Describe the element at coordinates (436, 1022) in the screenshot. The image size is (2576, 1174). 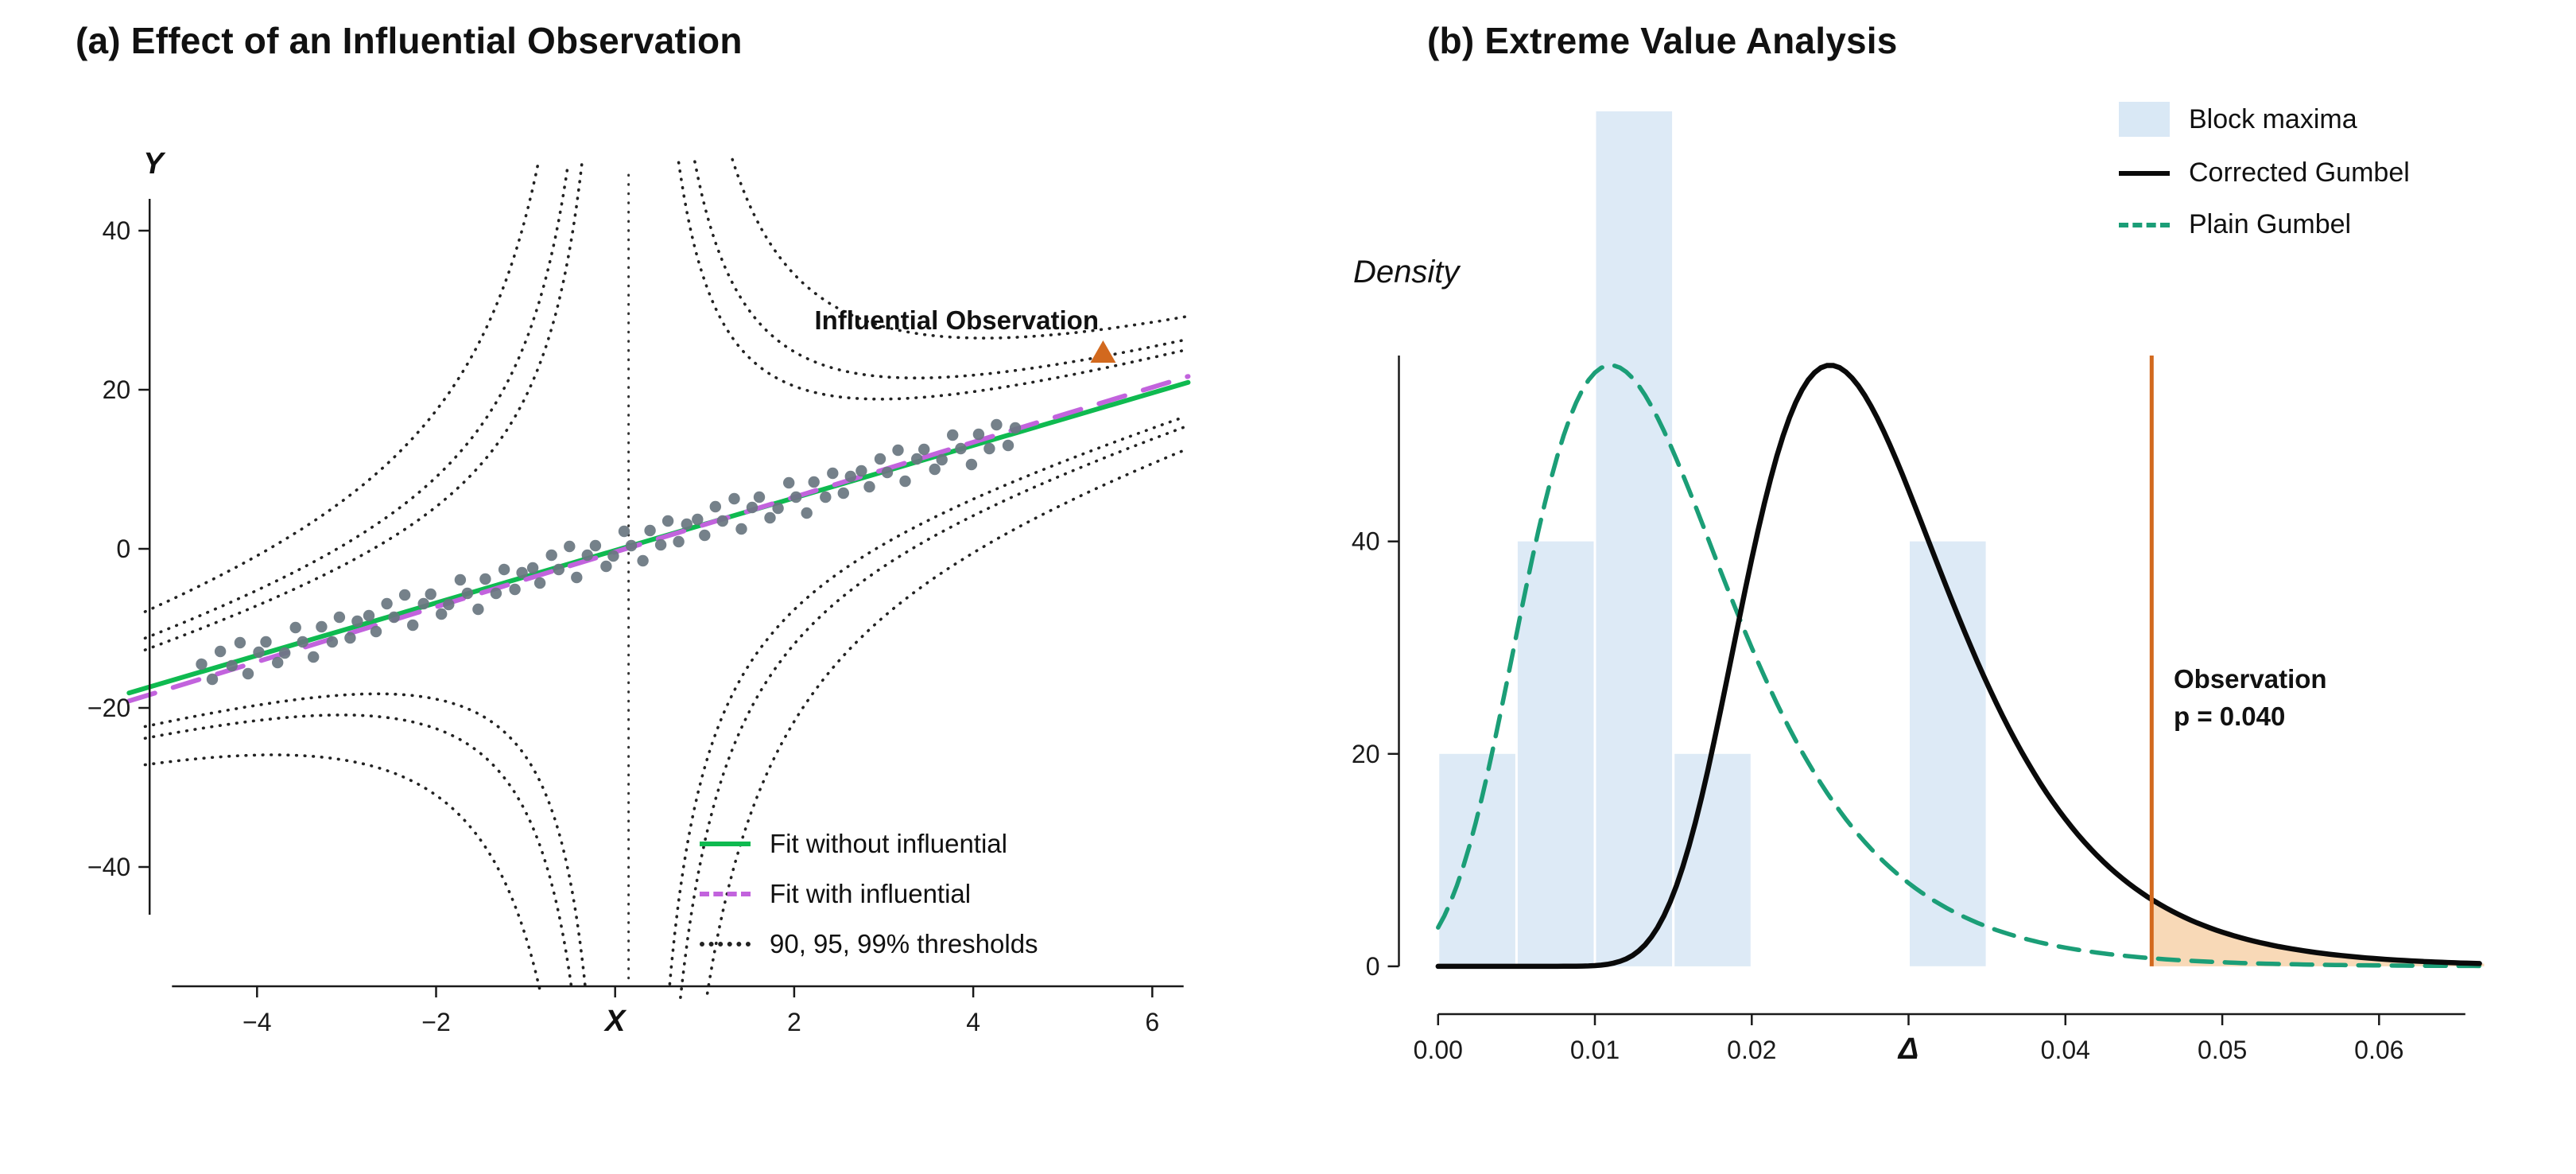
I see `x-tick-label: −2` at that location.